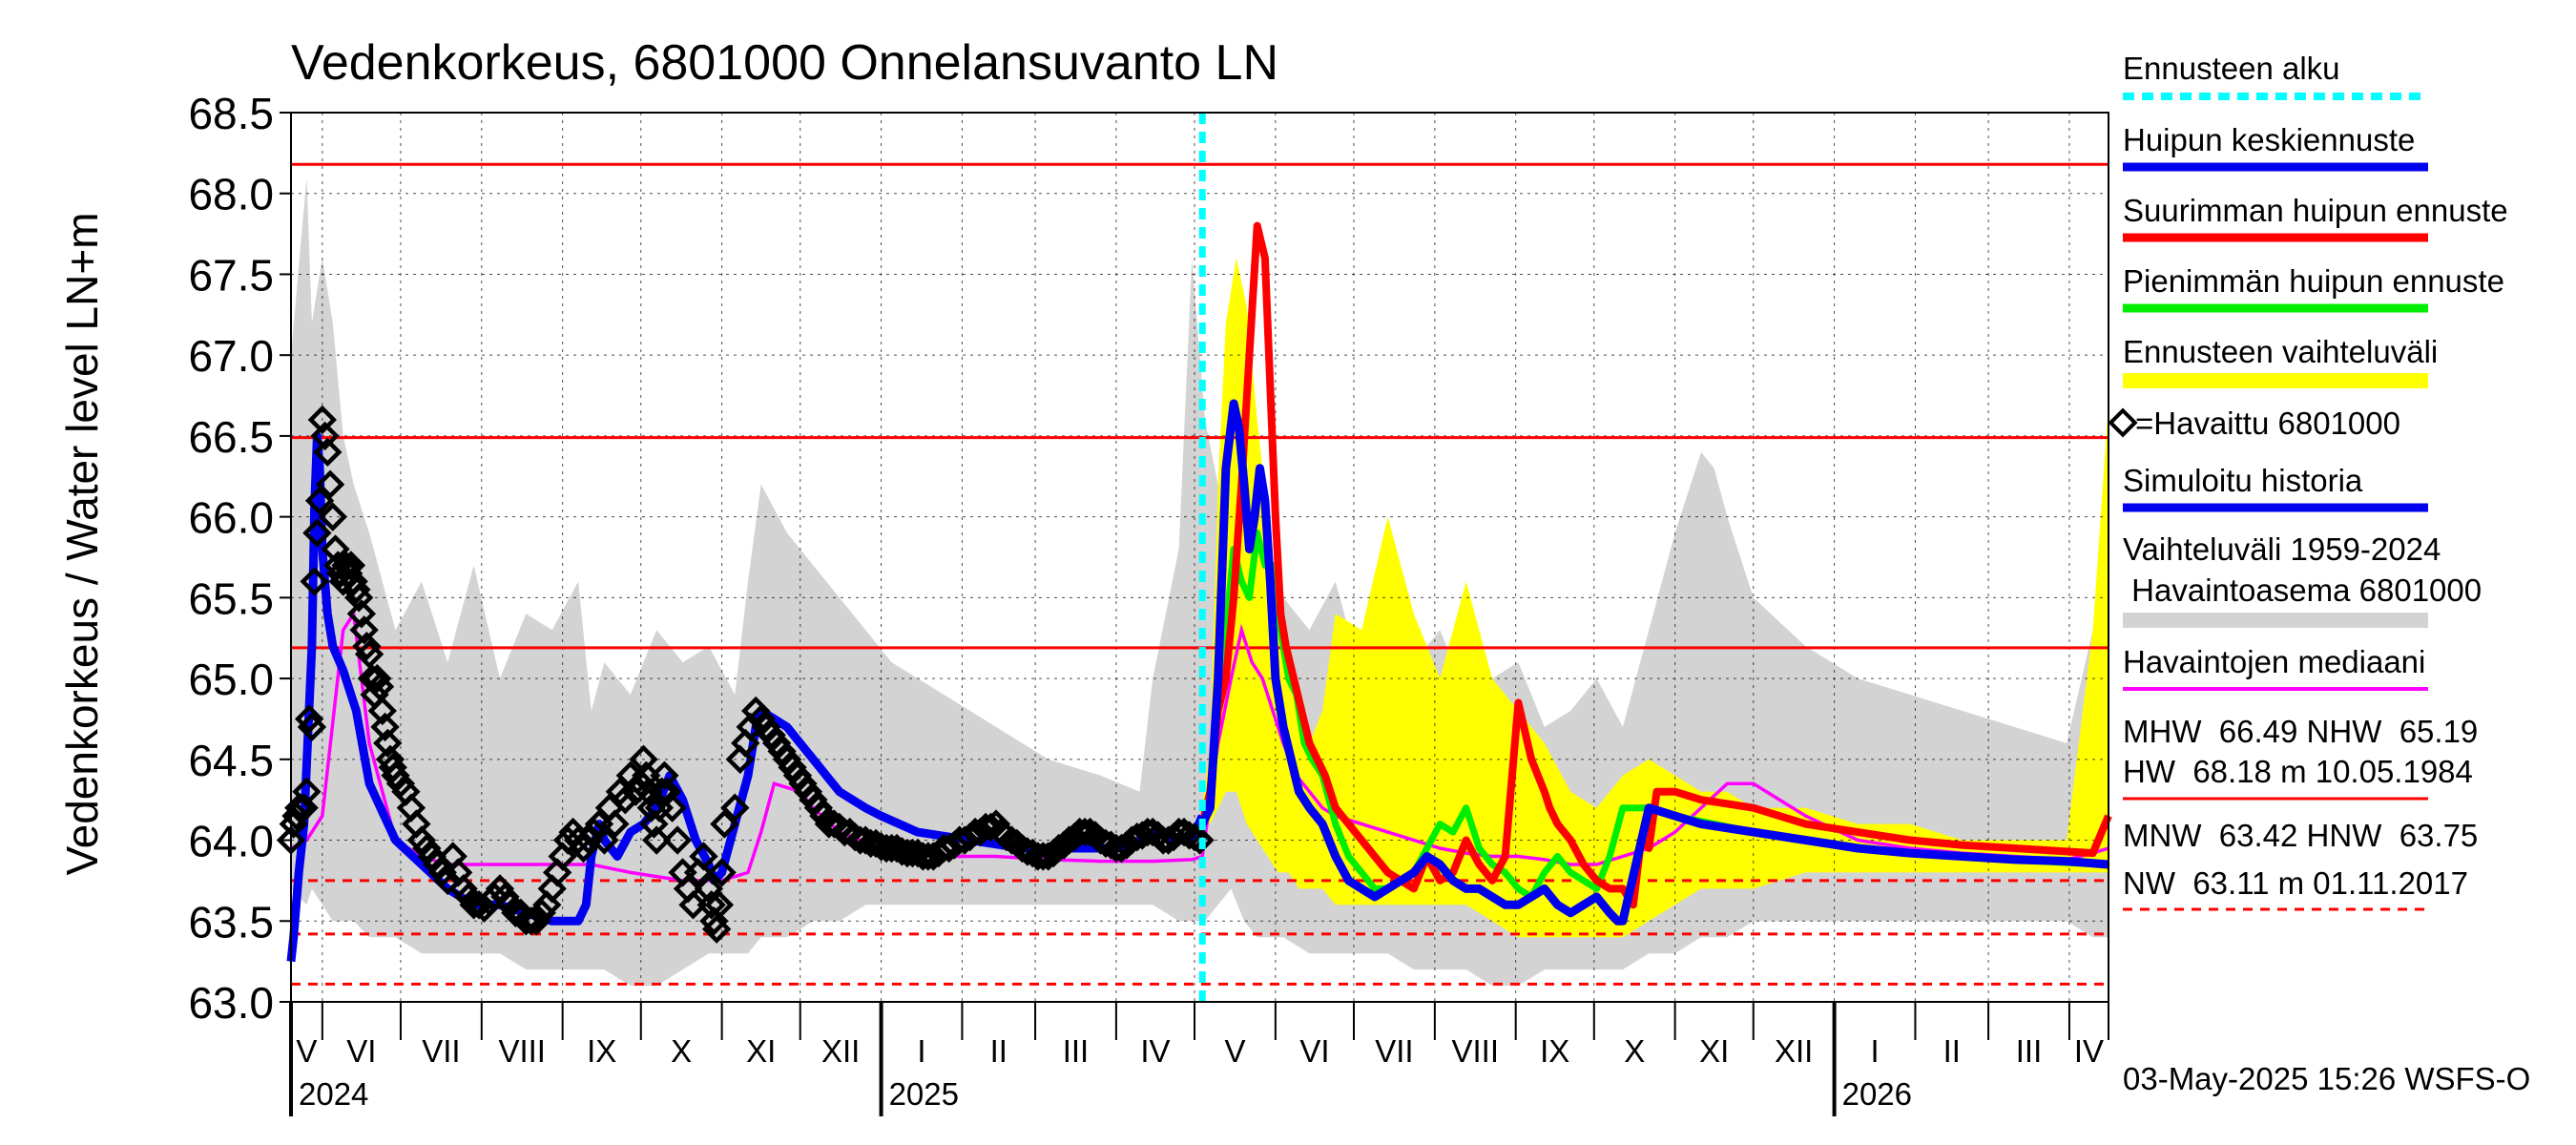 This screenshot has height=1145, width=2576. I want to click on legend-mean-peak-label: Huipun keskiennuste, so click(2269, 139).